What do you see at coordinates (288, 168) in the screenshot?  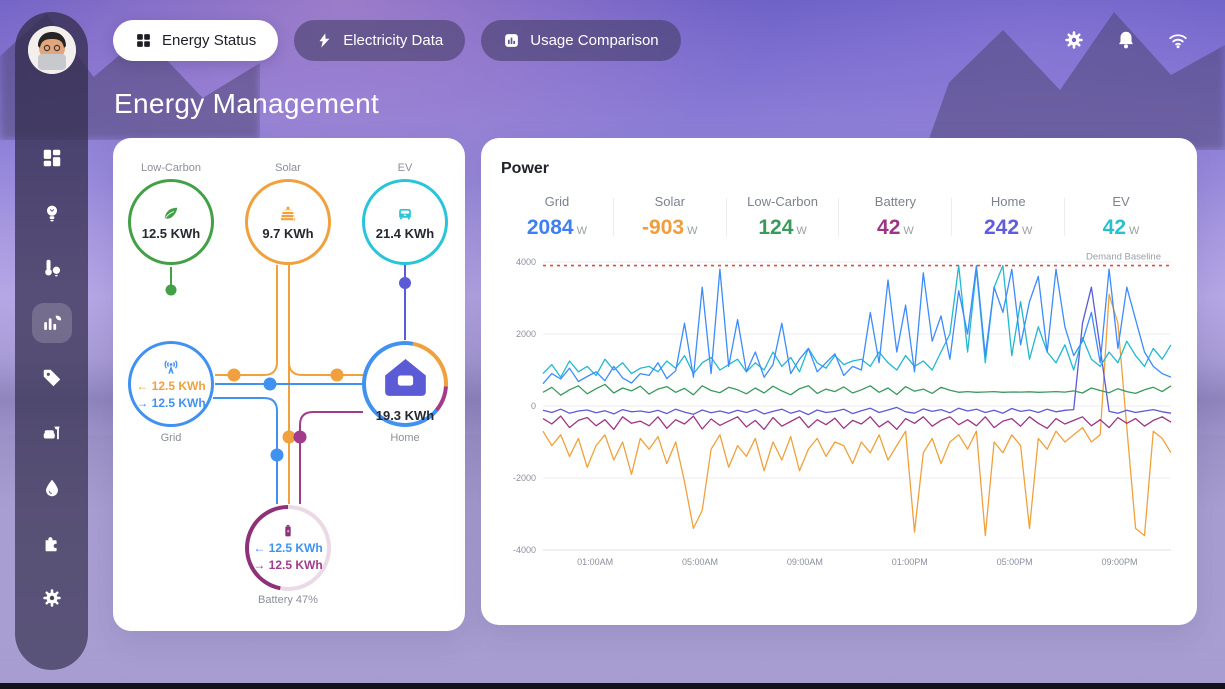 I see `solar-label: Solar` at bounding box center [288, 168].